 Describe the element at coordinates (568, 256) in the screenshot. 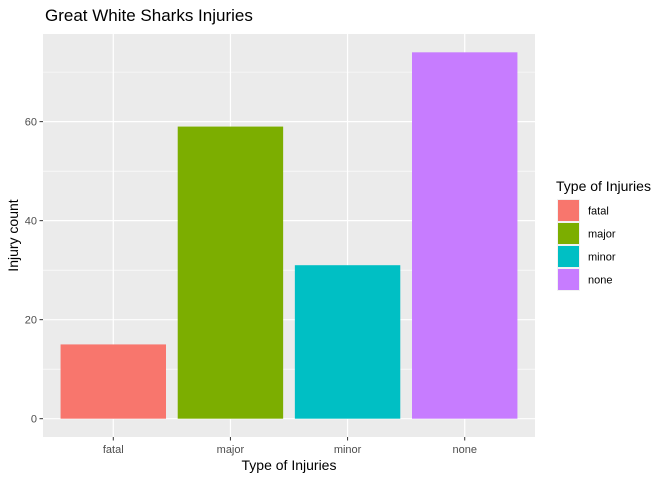

I see `legend-swatch-minor` at that location.